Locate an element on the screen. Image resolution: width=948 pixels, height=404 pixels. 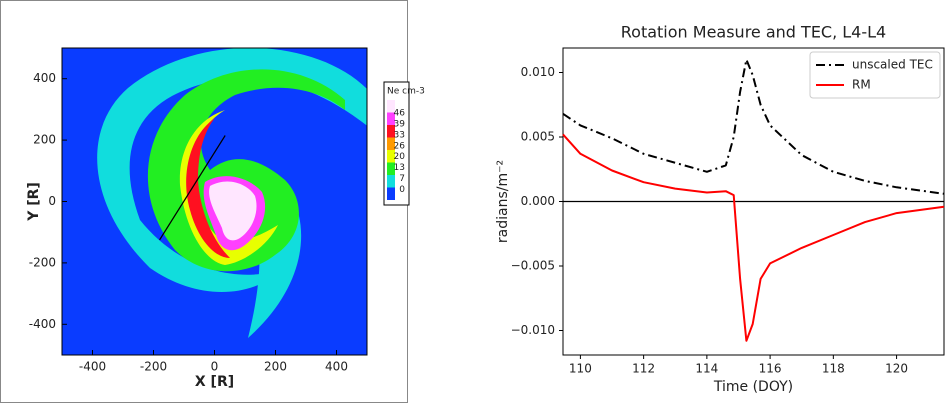
x-tick-label: 110 is located at coordinates (580, 369).